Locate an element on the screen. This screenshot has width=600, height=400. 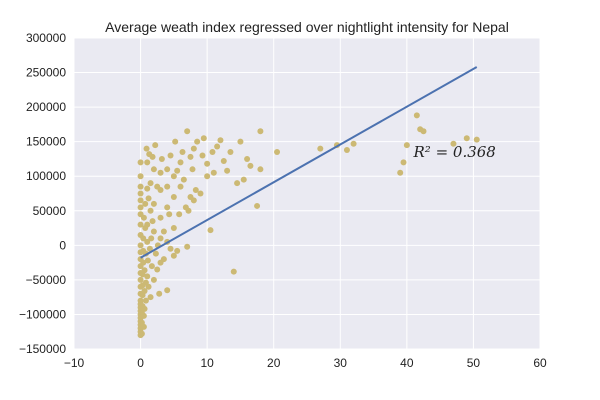
r-squared-annotation: R² = 0.368 is located at coordinates (454, 152).